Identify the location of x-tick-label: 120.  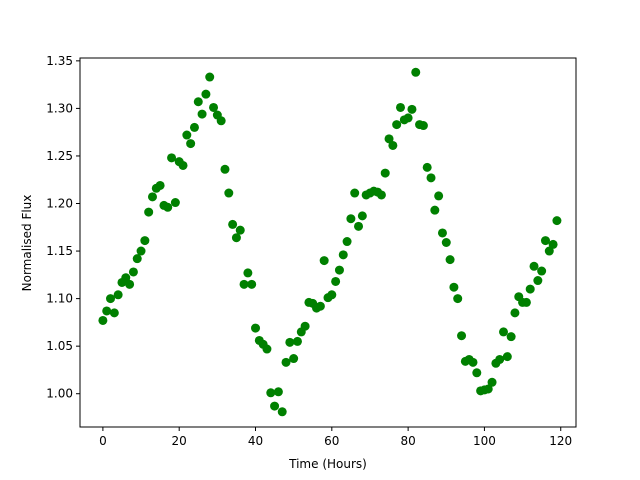
(560, 441).